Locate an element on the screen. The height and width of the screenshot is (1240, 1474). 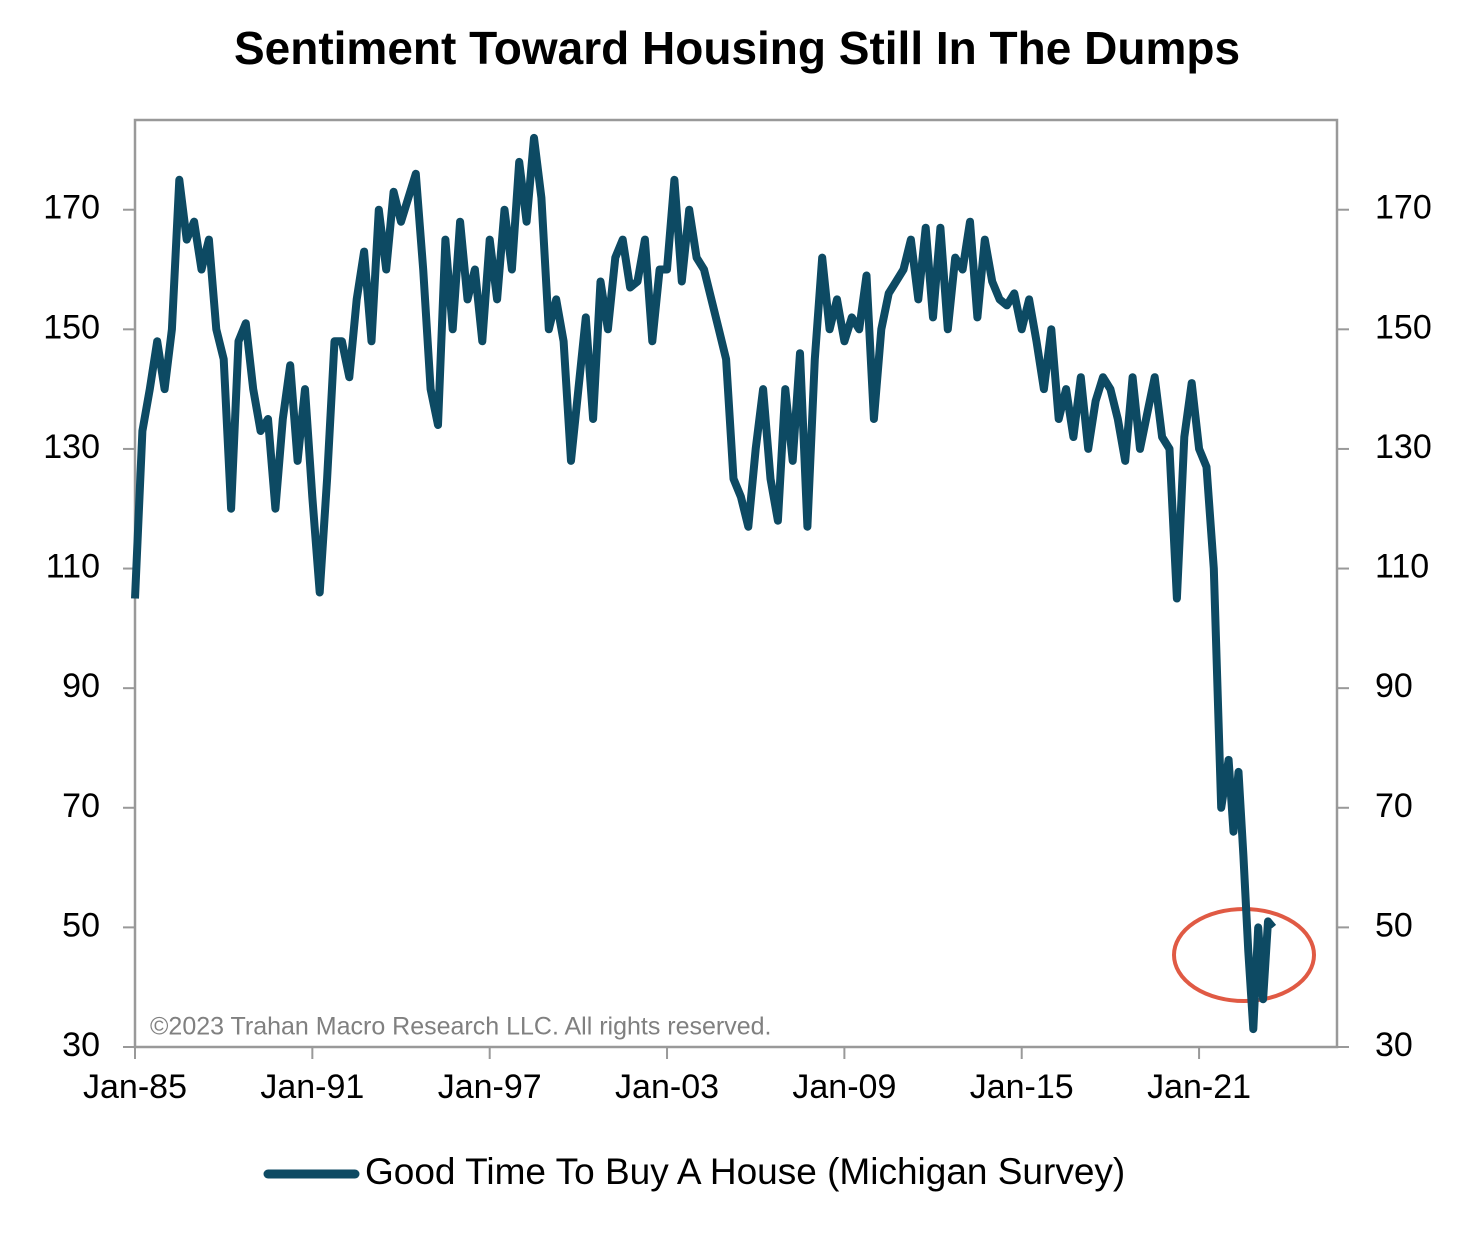
y2-tick-label: 50 is located at coordinates (1394, 925).